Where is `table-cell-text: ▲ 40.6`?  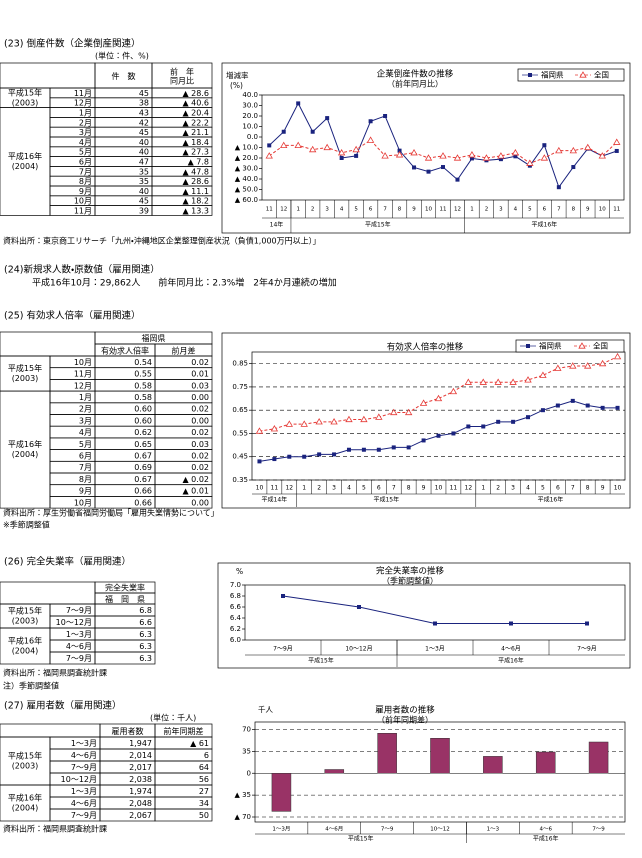
table-cell-text: ▲ 40.6 is located at coordinates (195, 103).